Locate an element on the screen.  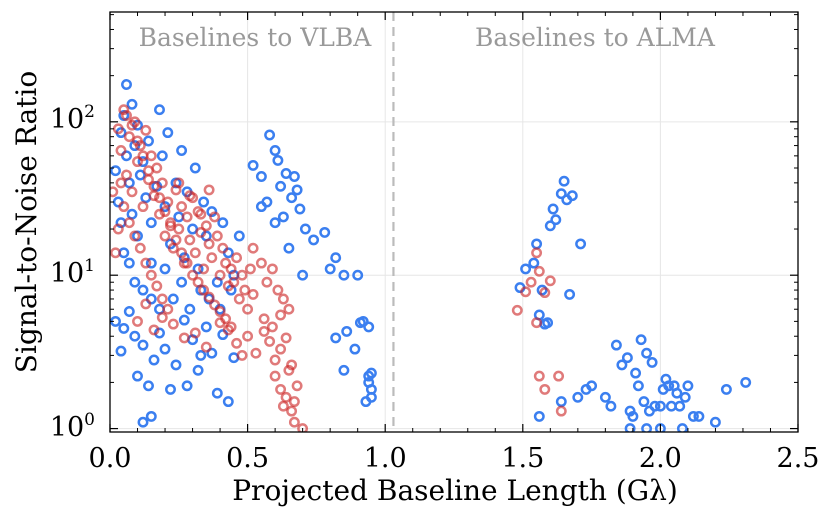
y-tick-label-1: 10⁰ is located at coordinates (72, 426).